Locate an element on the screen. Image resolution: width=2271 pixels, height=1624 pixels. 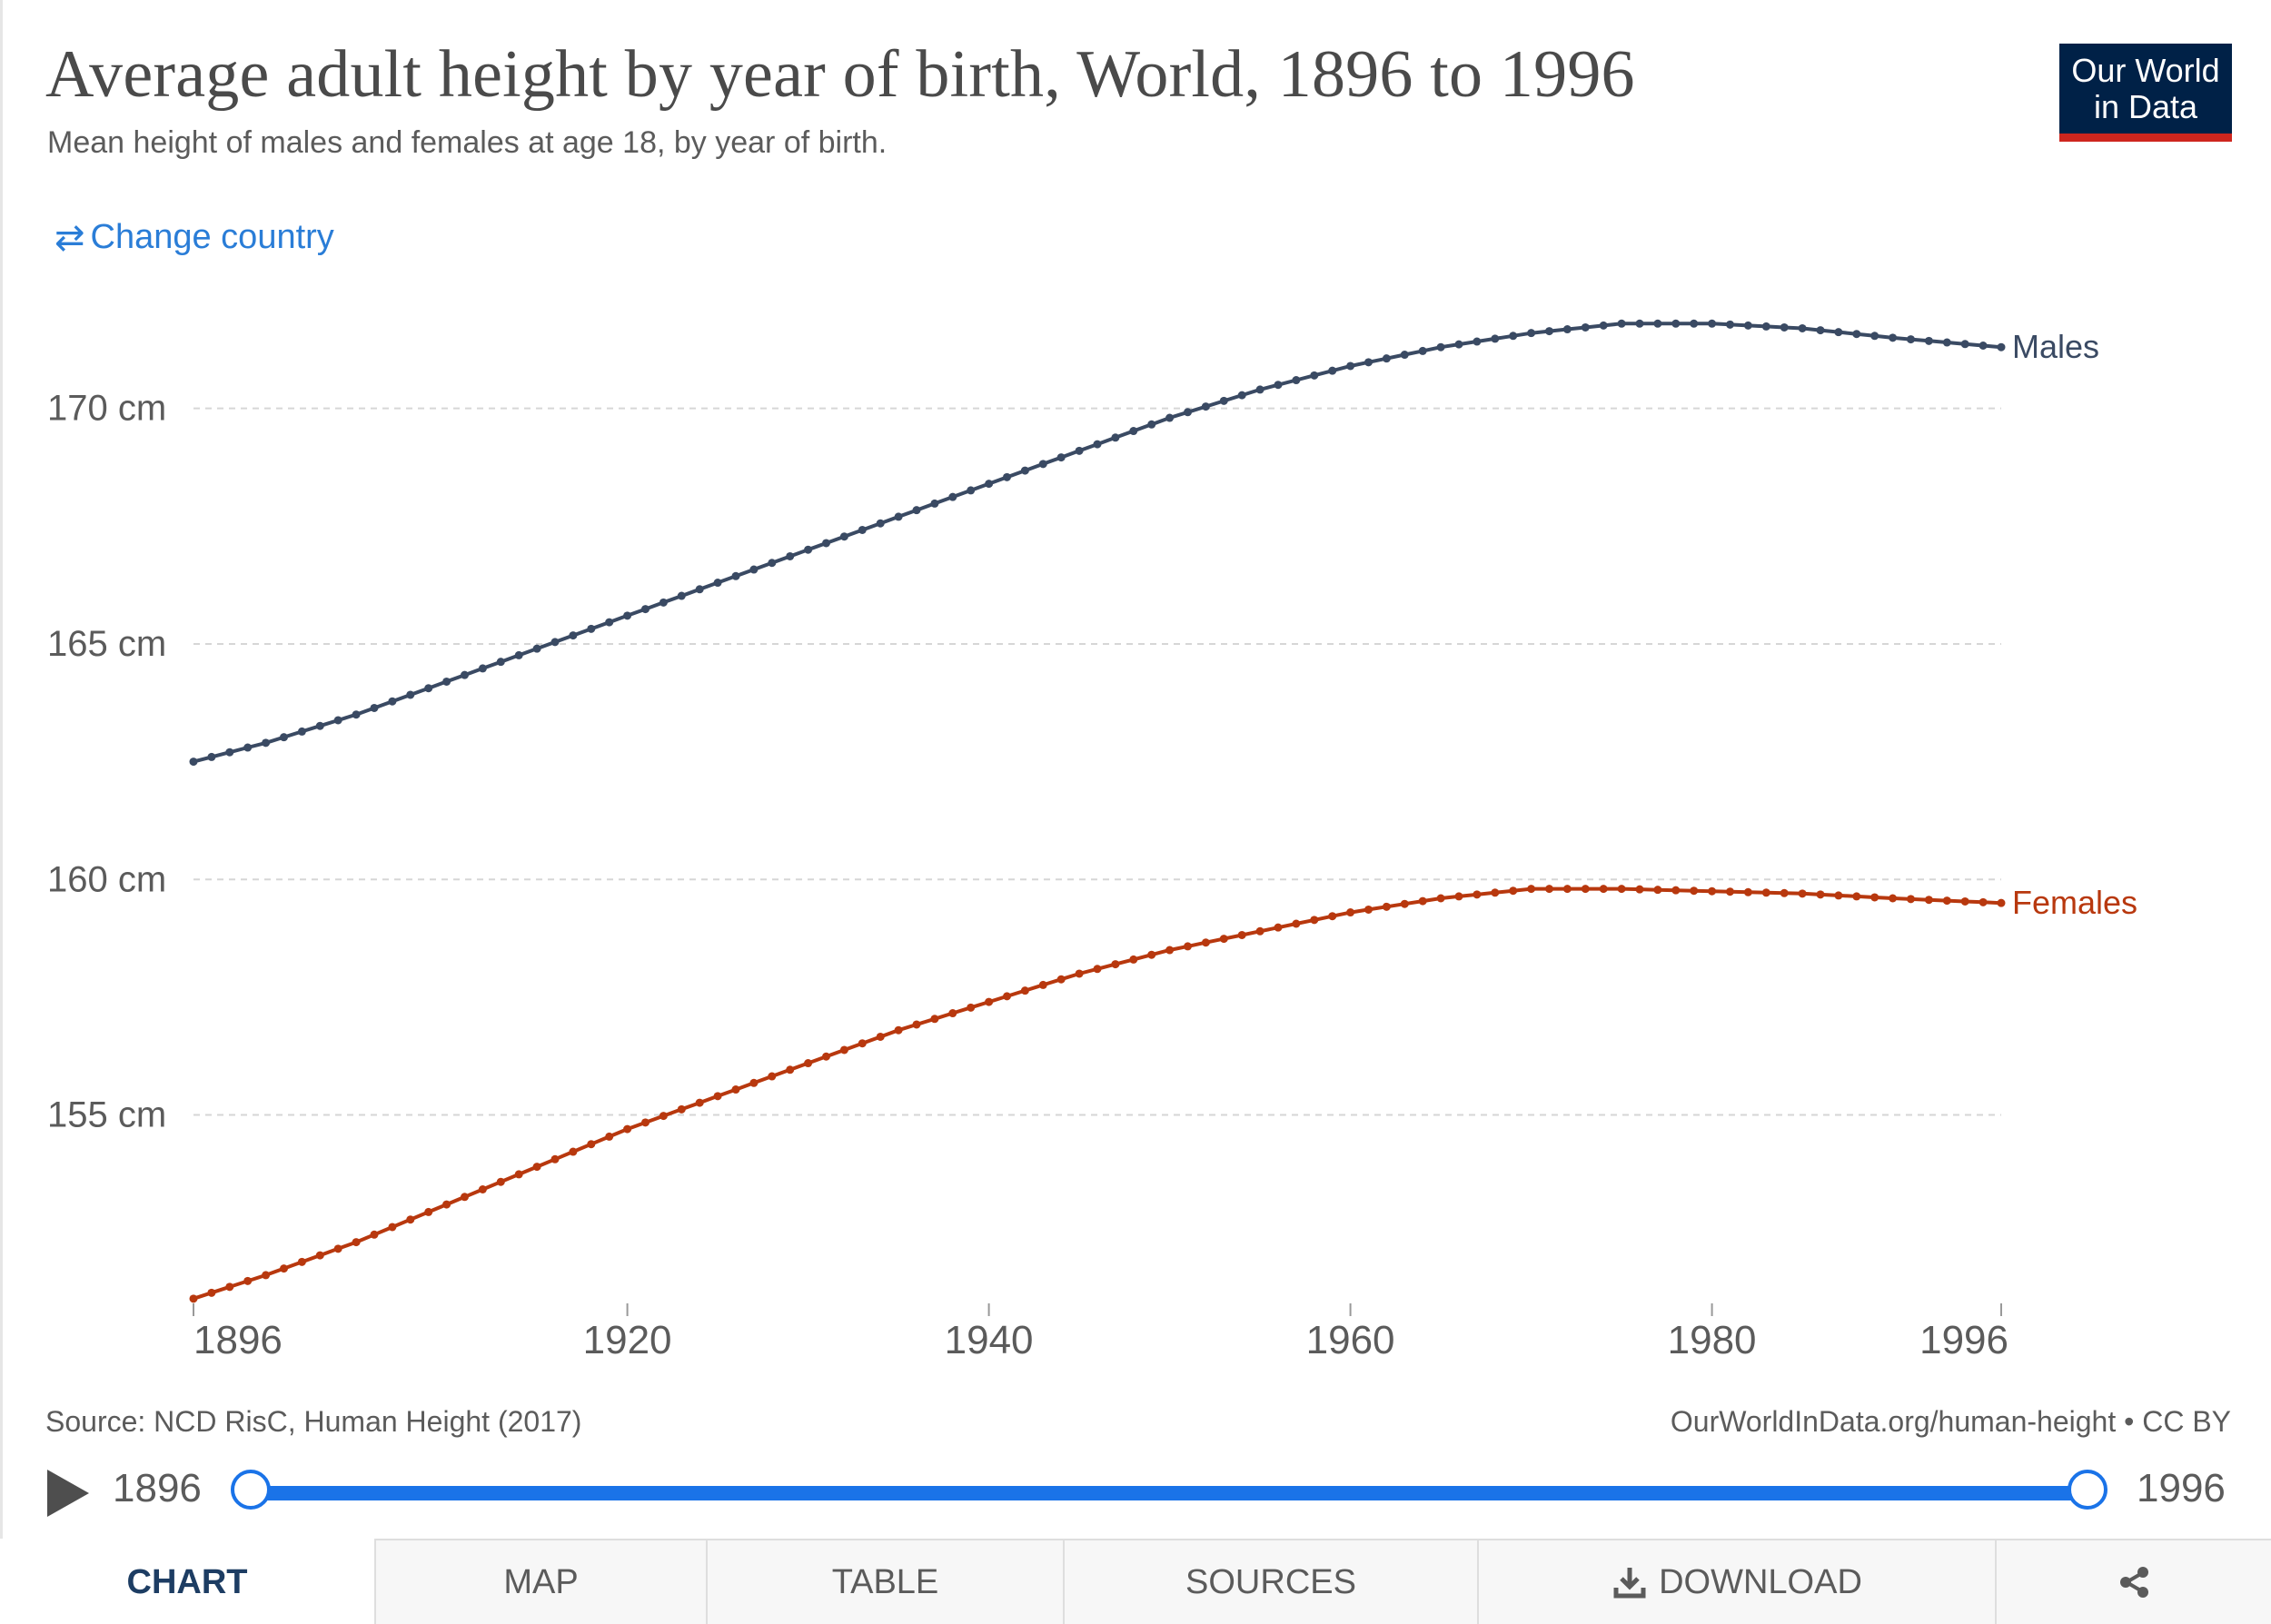
tab-table: TABLE is located at coordinates (884, 1581).